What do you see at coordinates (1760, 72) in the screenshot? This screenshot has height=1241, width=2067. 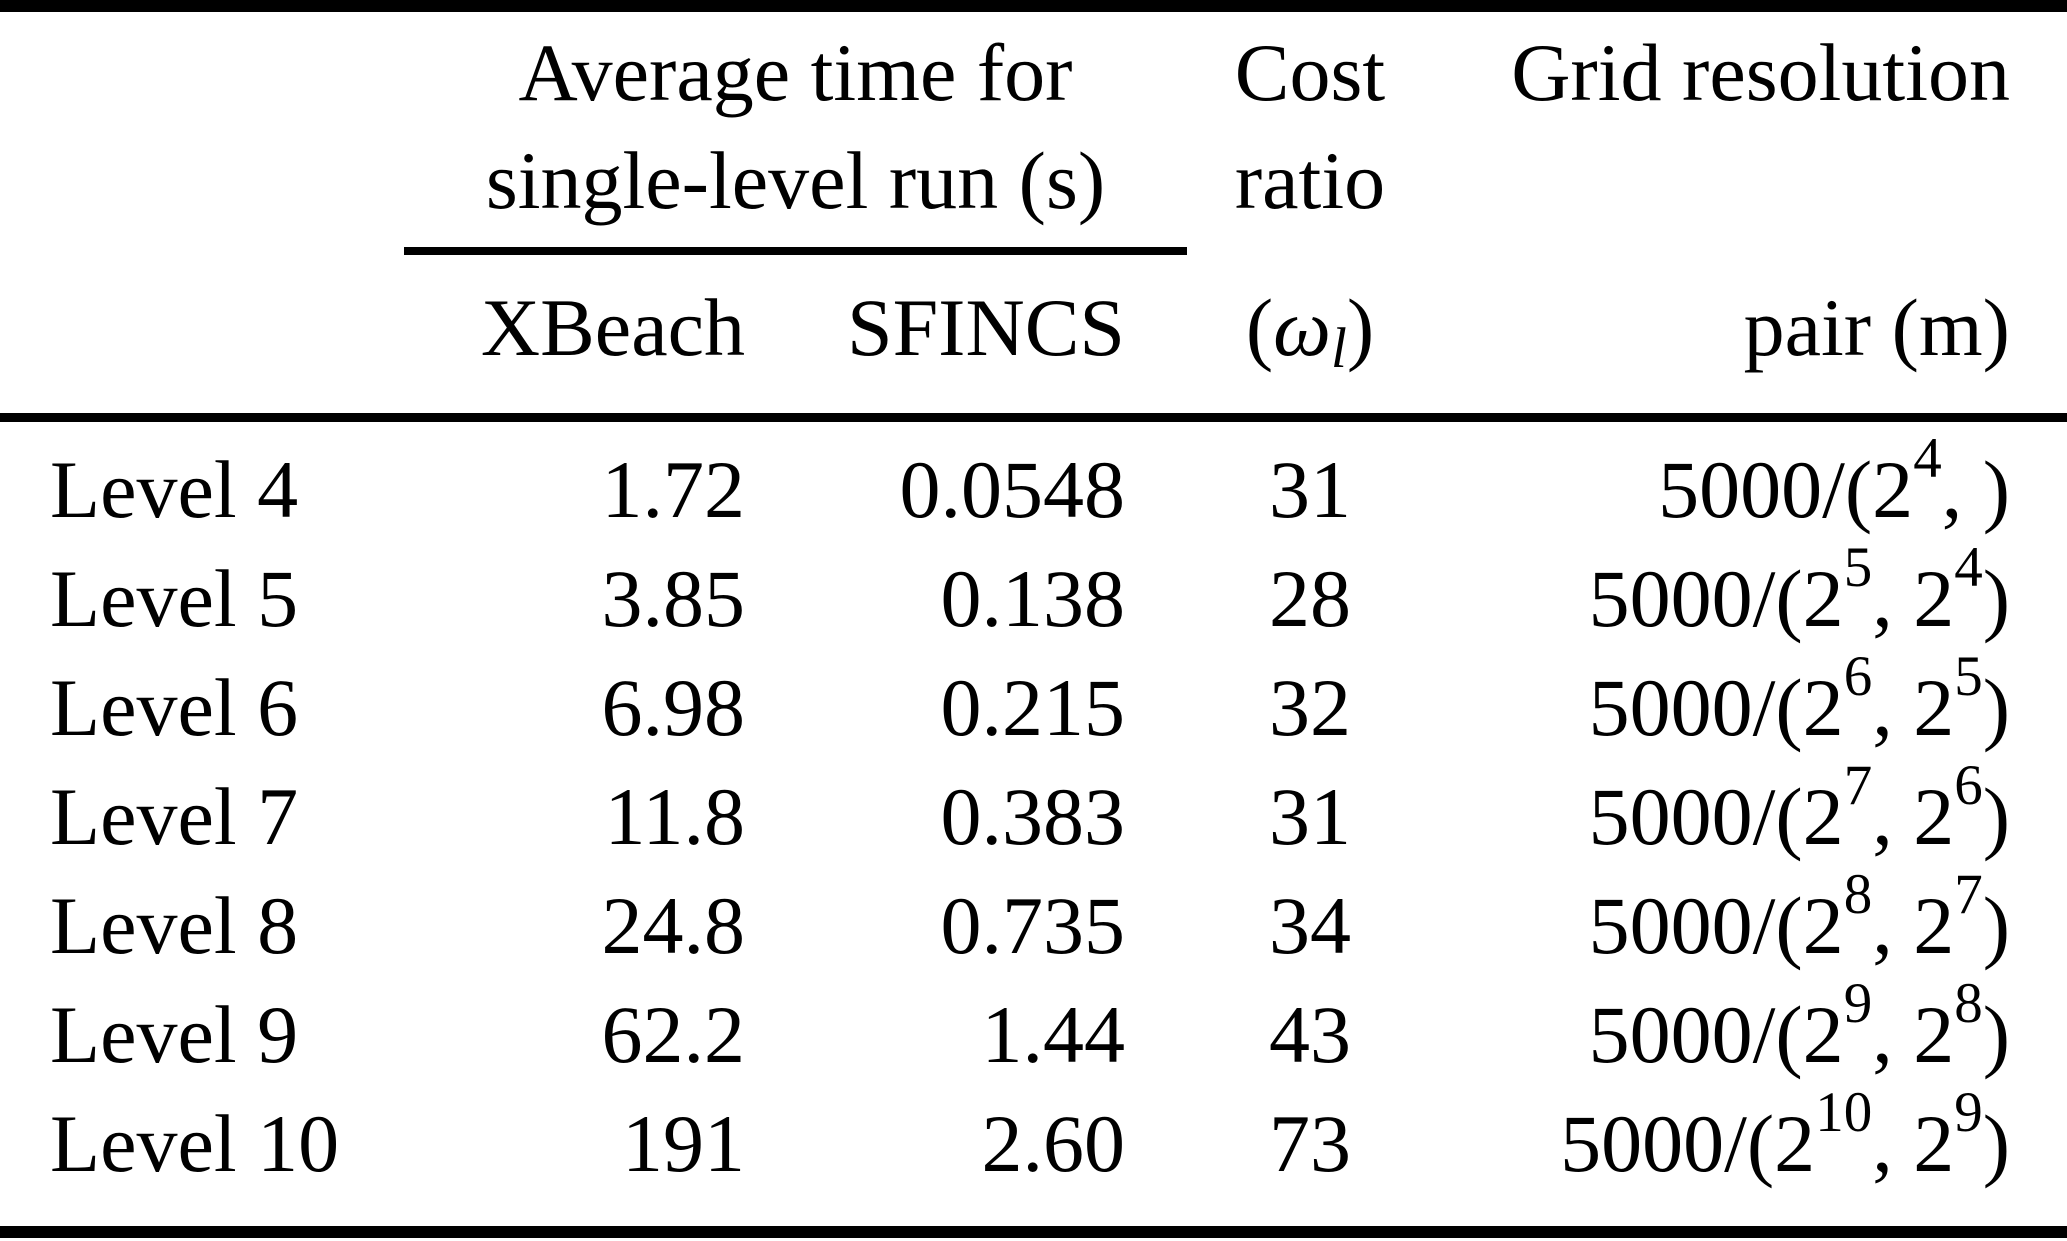 I see `grid-header-line1: Grid resolution` at bounding box center [1760, 72].